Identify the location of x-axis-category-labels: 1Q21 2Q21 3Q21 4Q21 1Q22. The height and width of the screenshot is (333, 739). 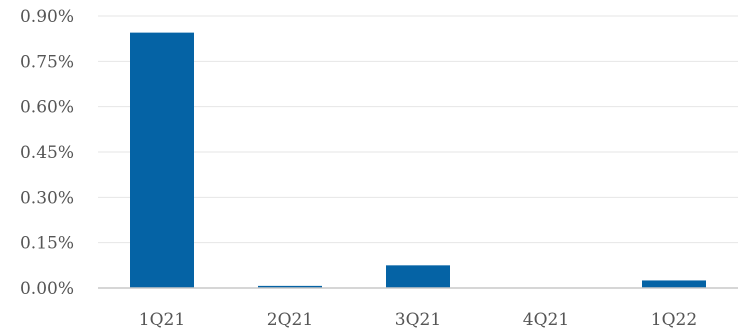
(418, 320).